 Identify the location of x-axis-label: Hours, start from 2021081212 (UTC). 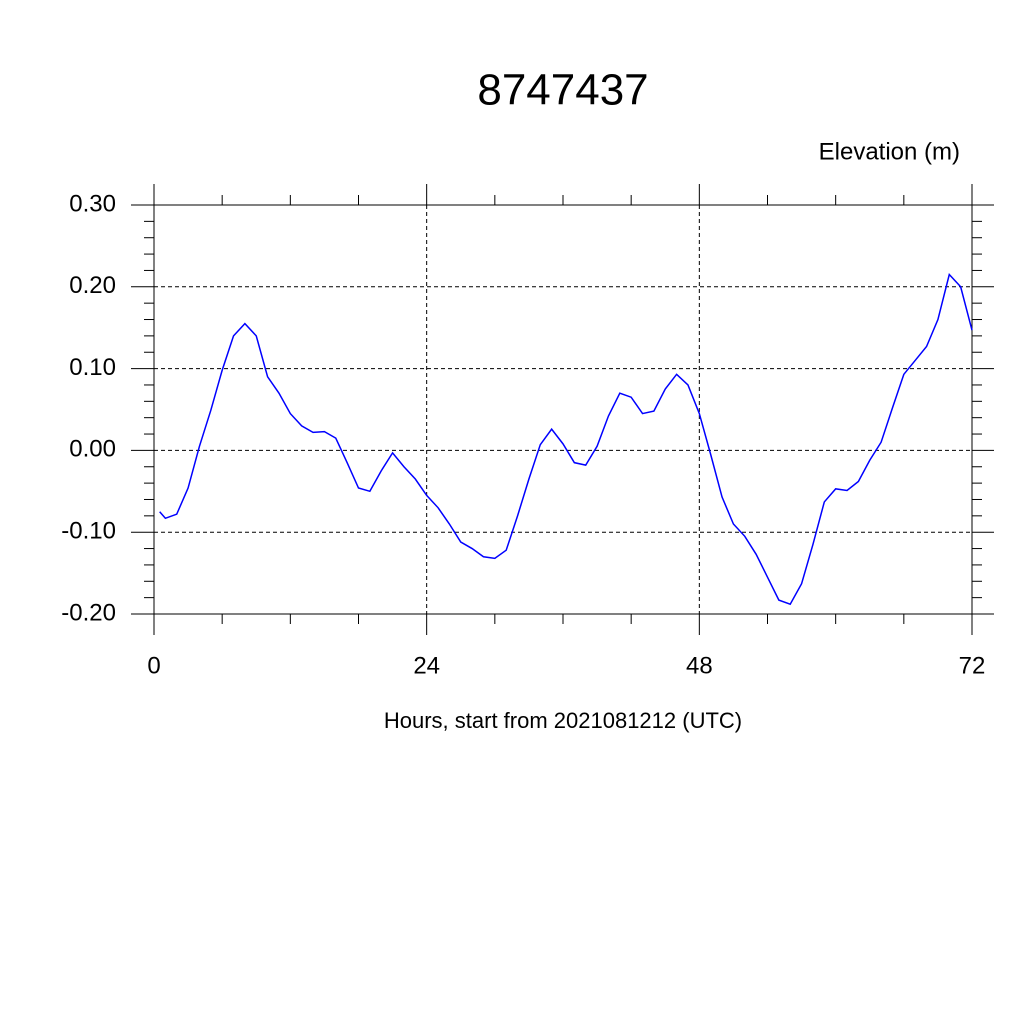
(563, 720).